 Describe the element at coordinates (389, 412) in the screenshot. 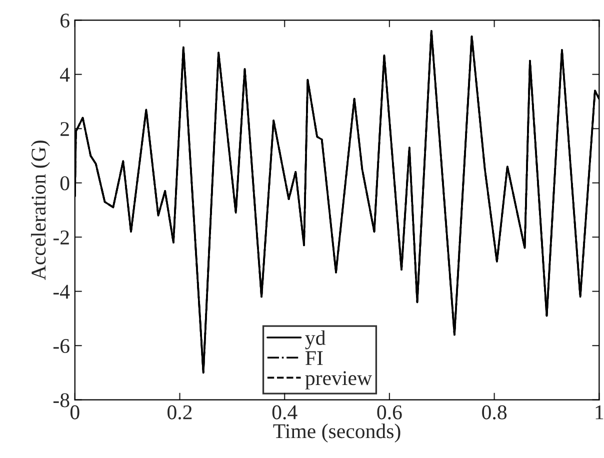

I see `x-tick-label: 0.6` at that location.